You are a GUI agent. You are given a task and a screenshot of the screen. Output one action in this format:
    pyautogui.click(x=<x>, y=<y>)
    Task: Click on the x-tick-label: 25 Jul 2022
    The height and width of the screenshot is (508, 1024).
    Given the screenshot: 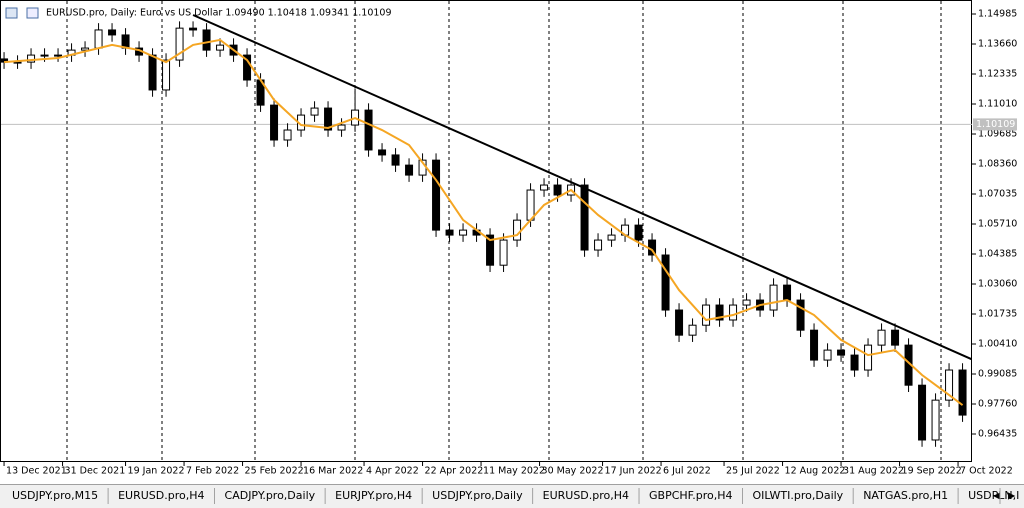 What is the action you would take?
    pyautogui.click(x=753, y=471)
    